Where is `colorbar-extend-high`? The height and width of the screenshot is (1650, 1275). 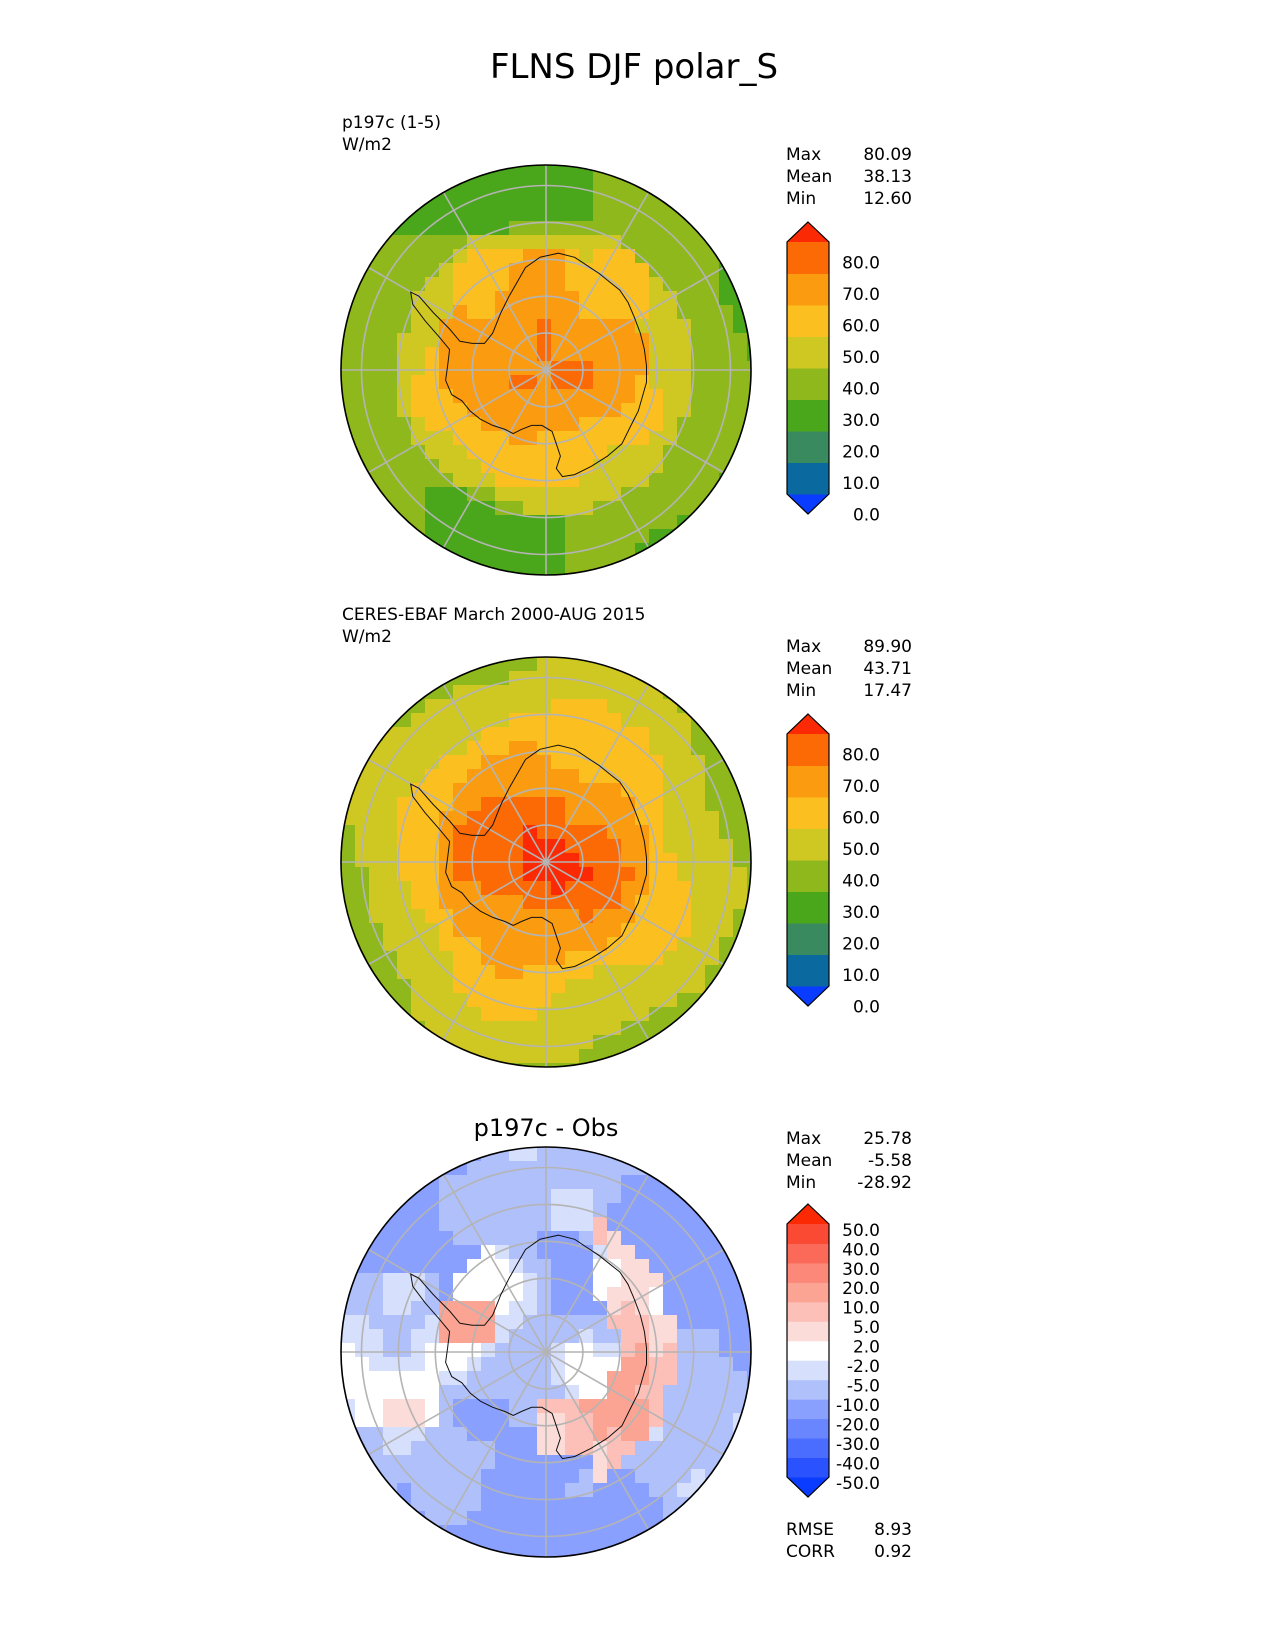 colorbar-extend-high is located at coordinates (808, 1214).